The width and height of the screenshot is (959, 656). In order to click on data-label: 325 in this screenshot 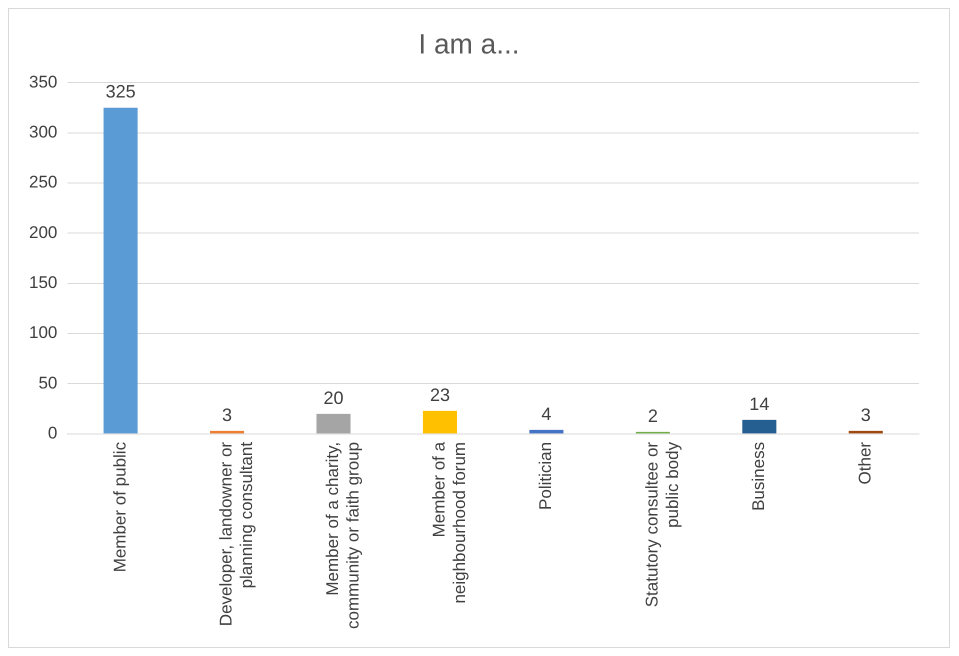, I will do `click(121, 92)`.